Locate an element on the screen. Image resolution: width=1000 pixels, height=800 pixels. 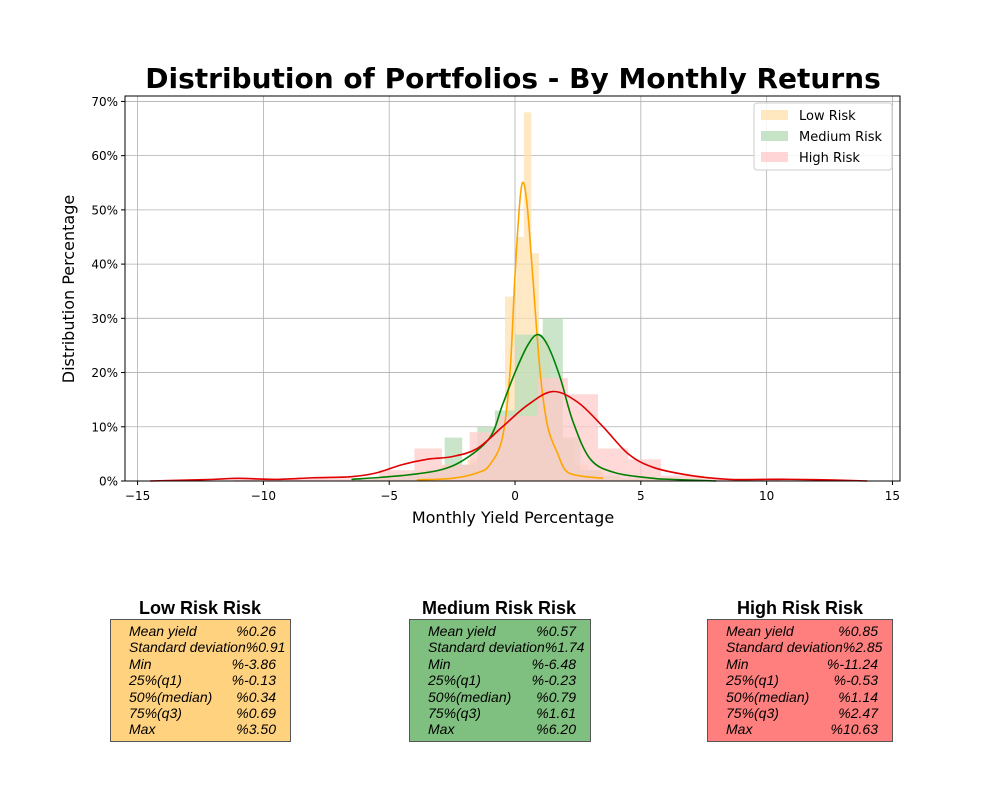
y-tick-label: 10% is located at coordinates (104, 427).